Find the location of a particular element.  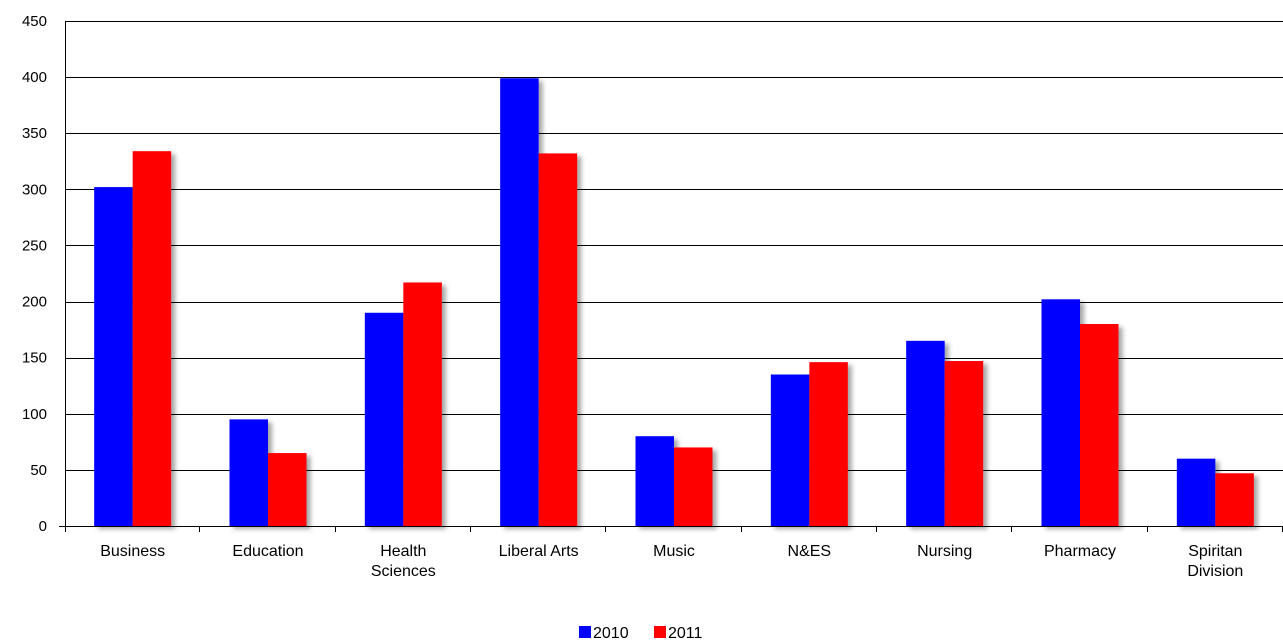

legend-label-2011: 2011 is located at coordinates (685, 633).